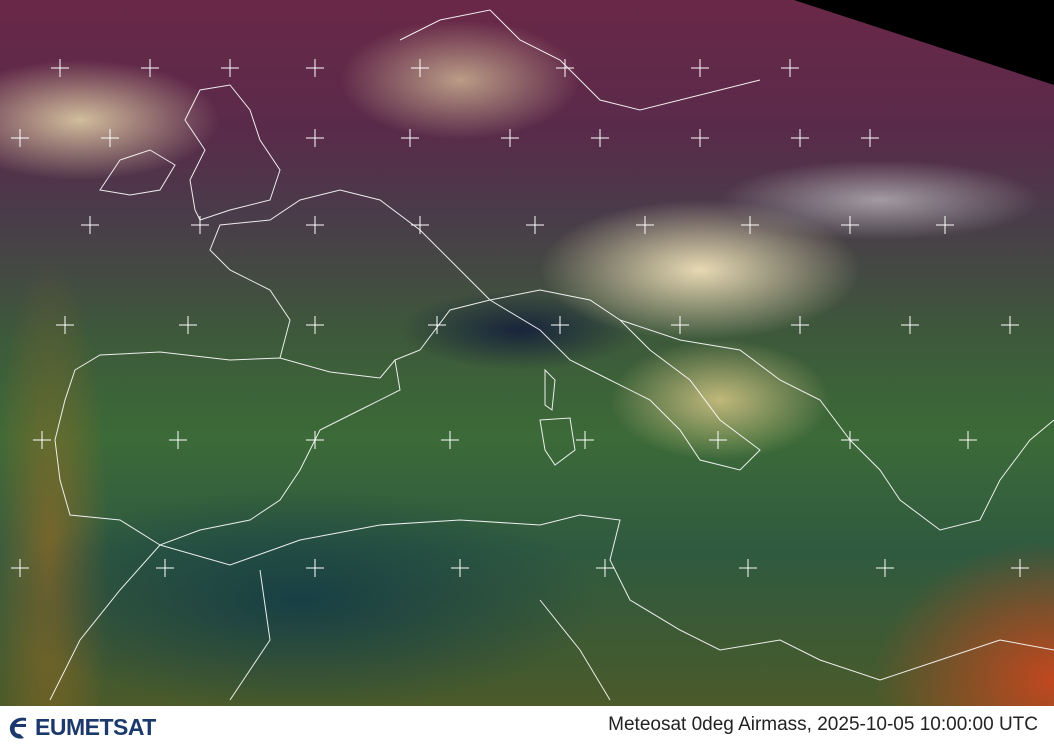 This screenshot has width=1054, height=745. What do you see at coordinates (95, 727) in the screenshot?
I see `logo-text: EUMETSAT` at bounding box center [95, 727].